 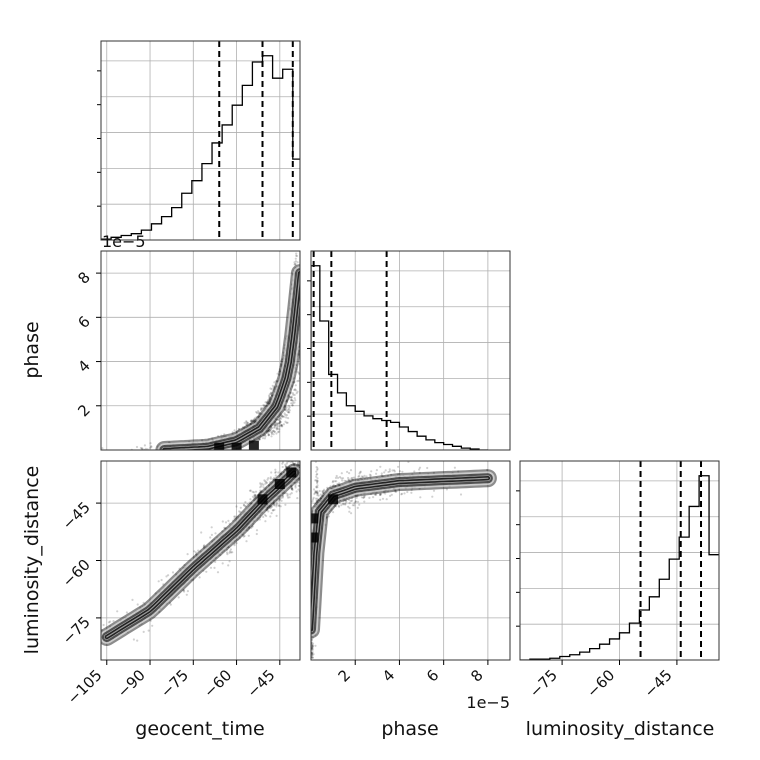 I want to click on grid, so click(x=619, y=560).